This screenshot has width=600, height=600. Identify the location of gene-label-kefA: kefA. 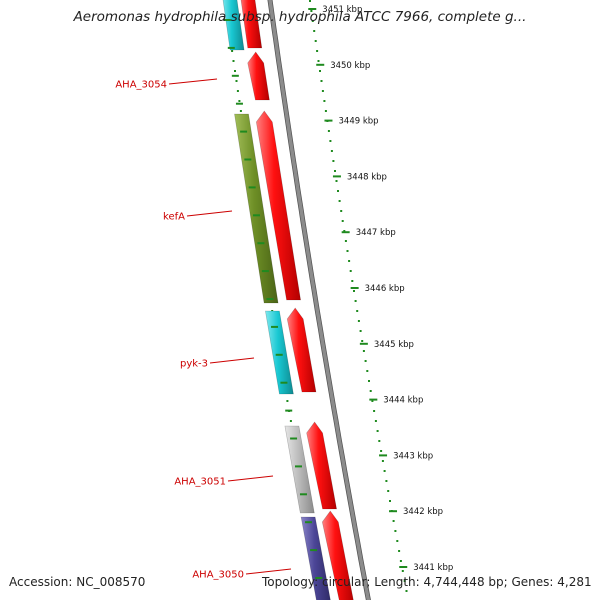
(174, 217).